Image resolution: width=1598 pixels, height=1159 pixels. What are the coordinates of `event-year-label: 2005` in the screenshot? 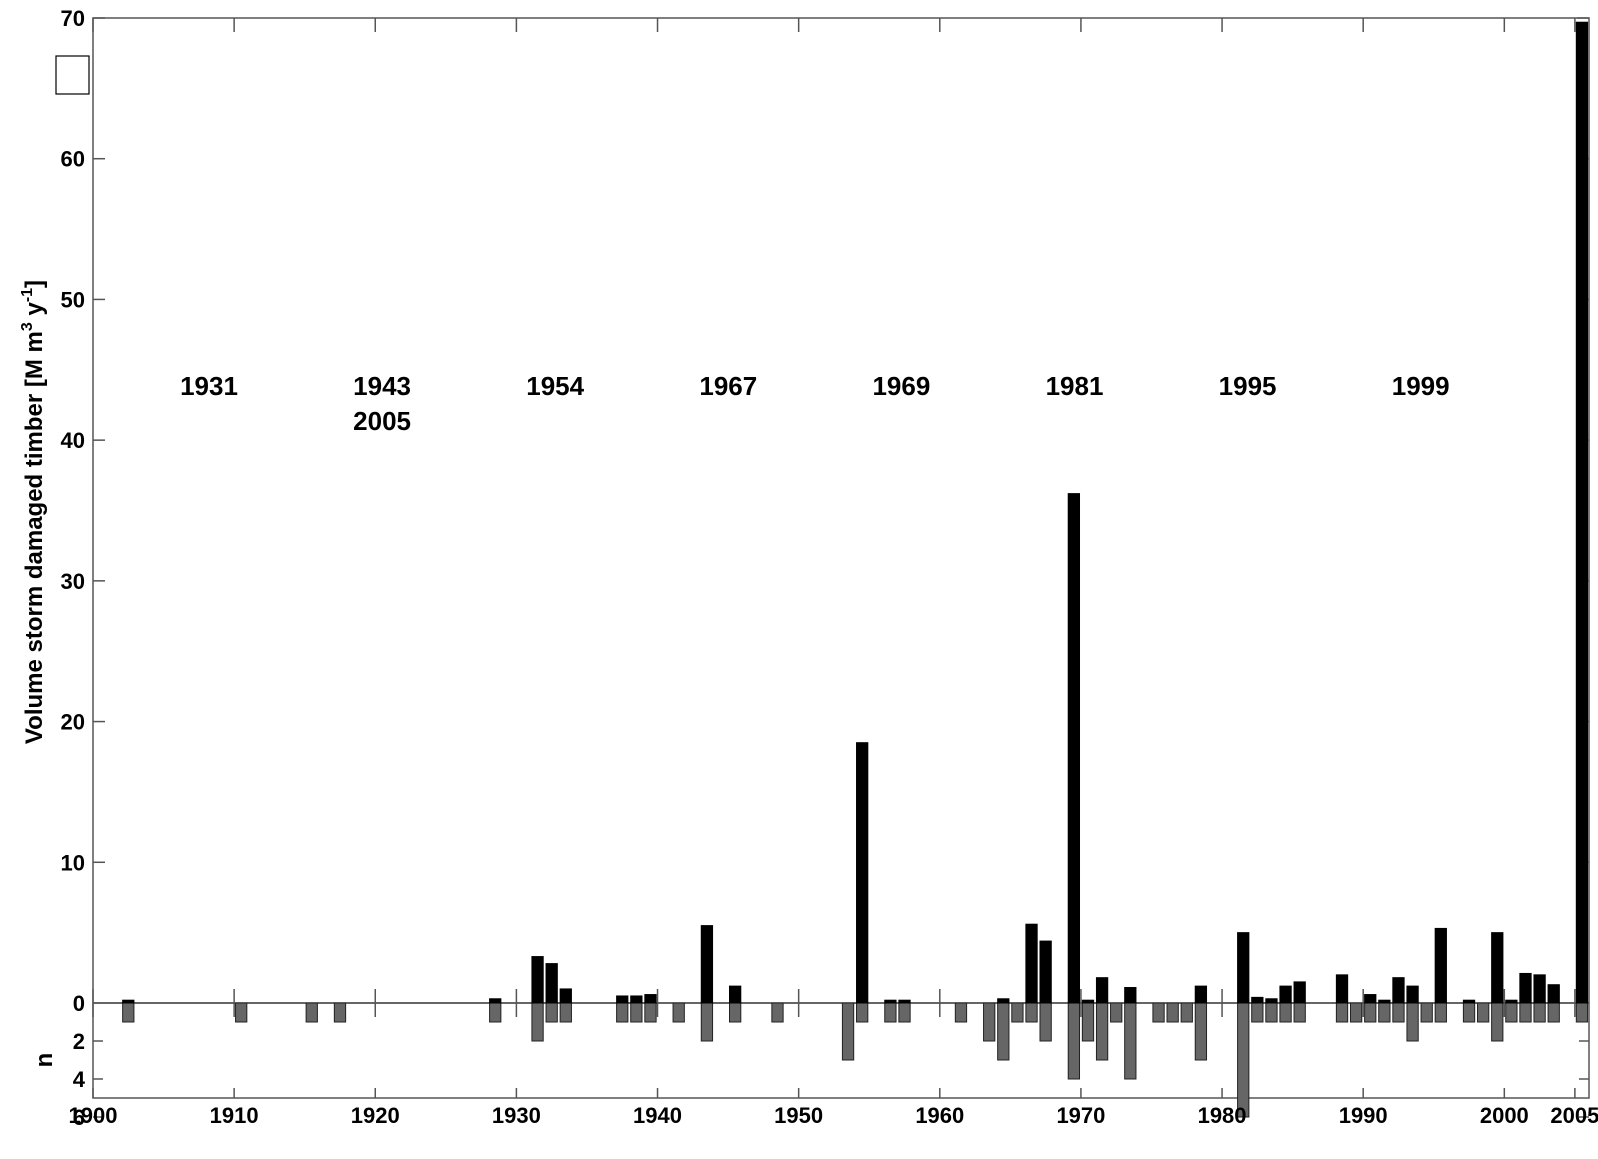 It's located at (382, 421).